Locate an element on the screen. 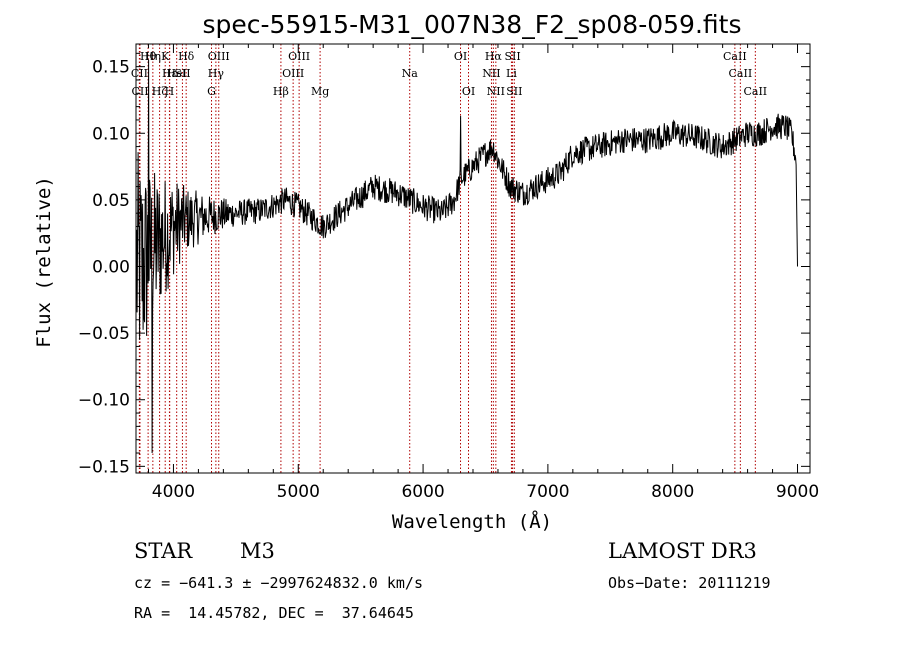  spectral-line-label: K is located at coordinates (165, 56).